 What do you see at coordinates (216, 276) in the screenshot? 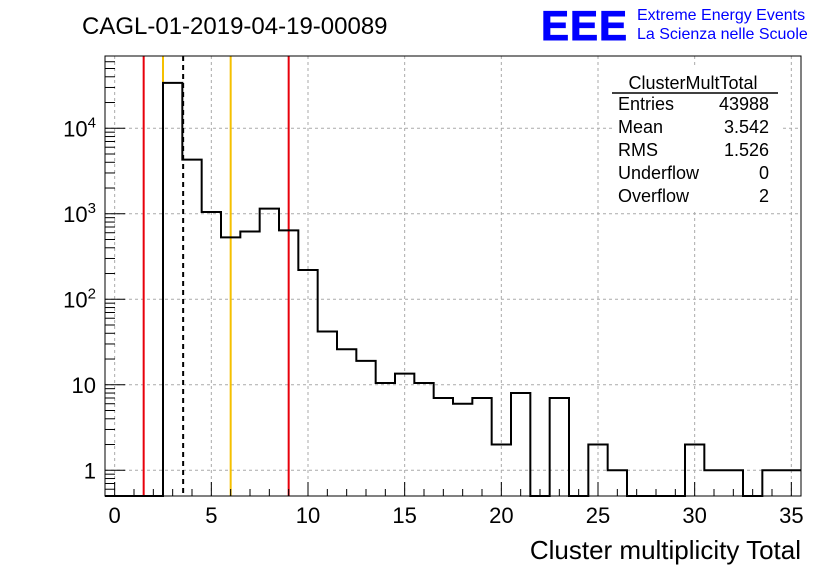
I see `marker-lines` at bounding box center [216, 276].